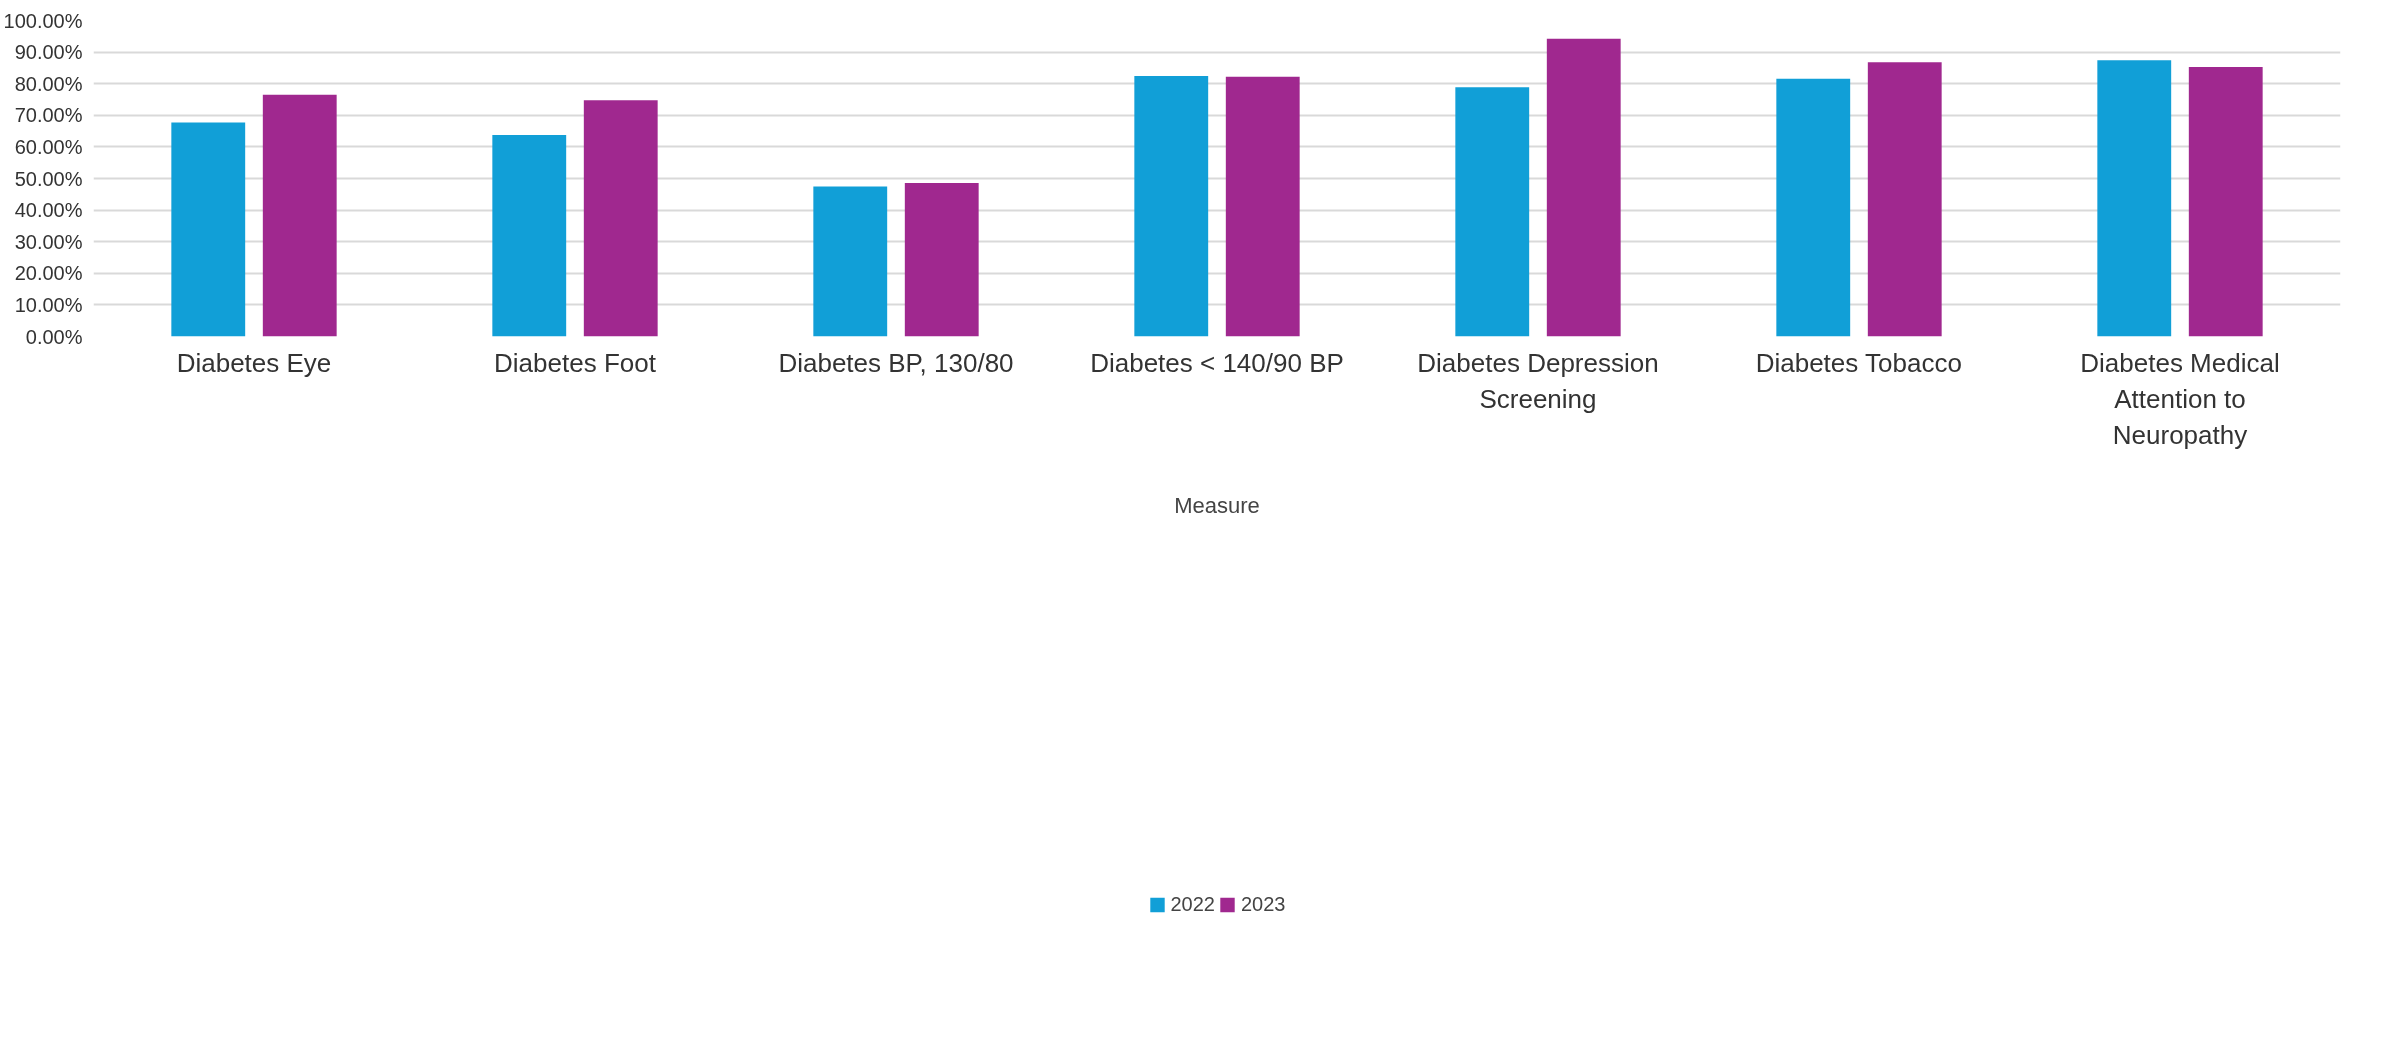 The height and width of the screenshot is (1057, 2407). What do you see at coordinates (48, 83) in the screenshot?
I see `y-tick-label: 80.00%` at bounding box center [48, 83].